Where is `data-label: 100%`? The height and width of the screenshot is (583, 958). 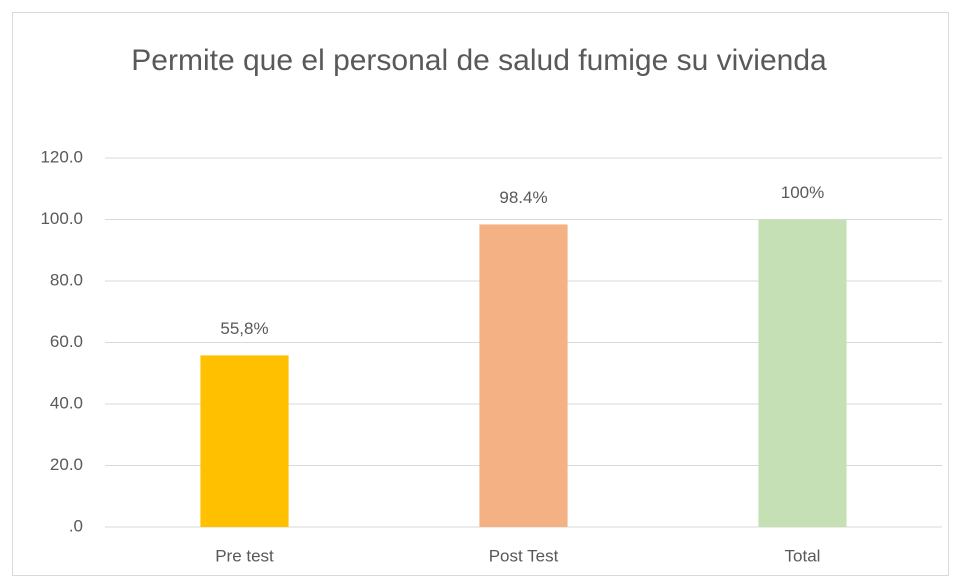
data-label: 100% is located at coordinates (802, 192).